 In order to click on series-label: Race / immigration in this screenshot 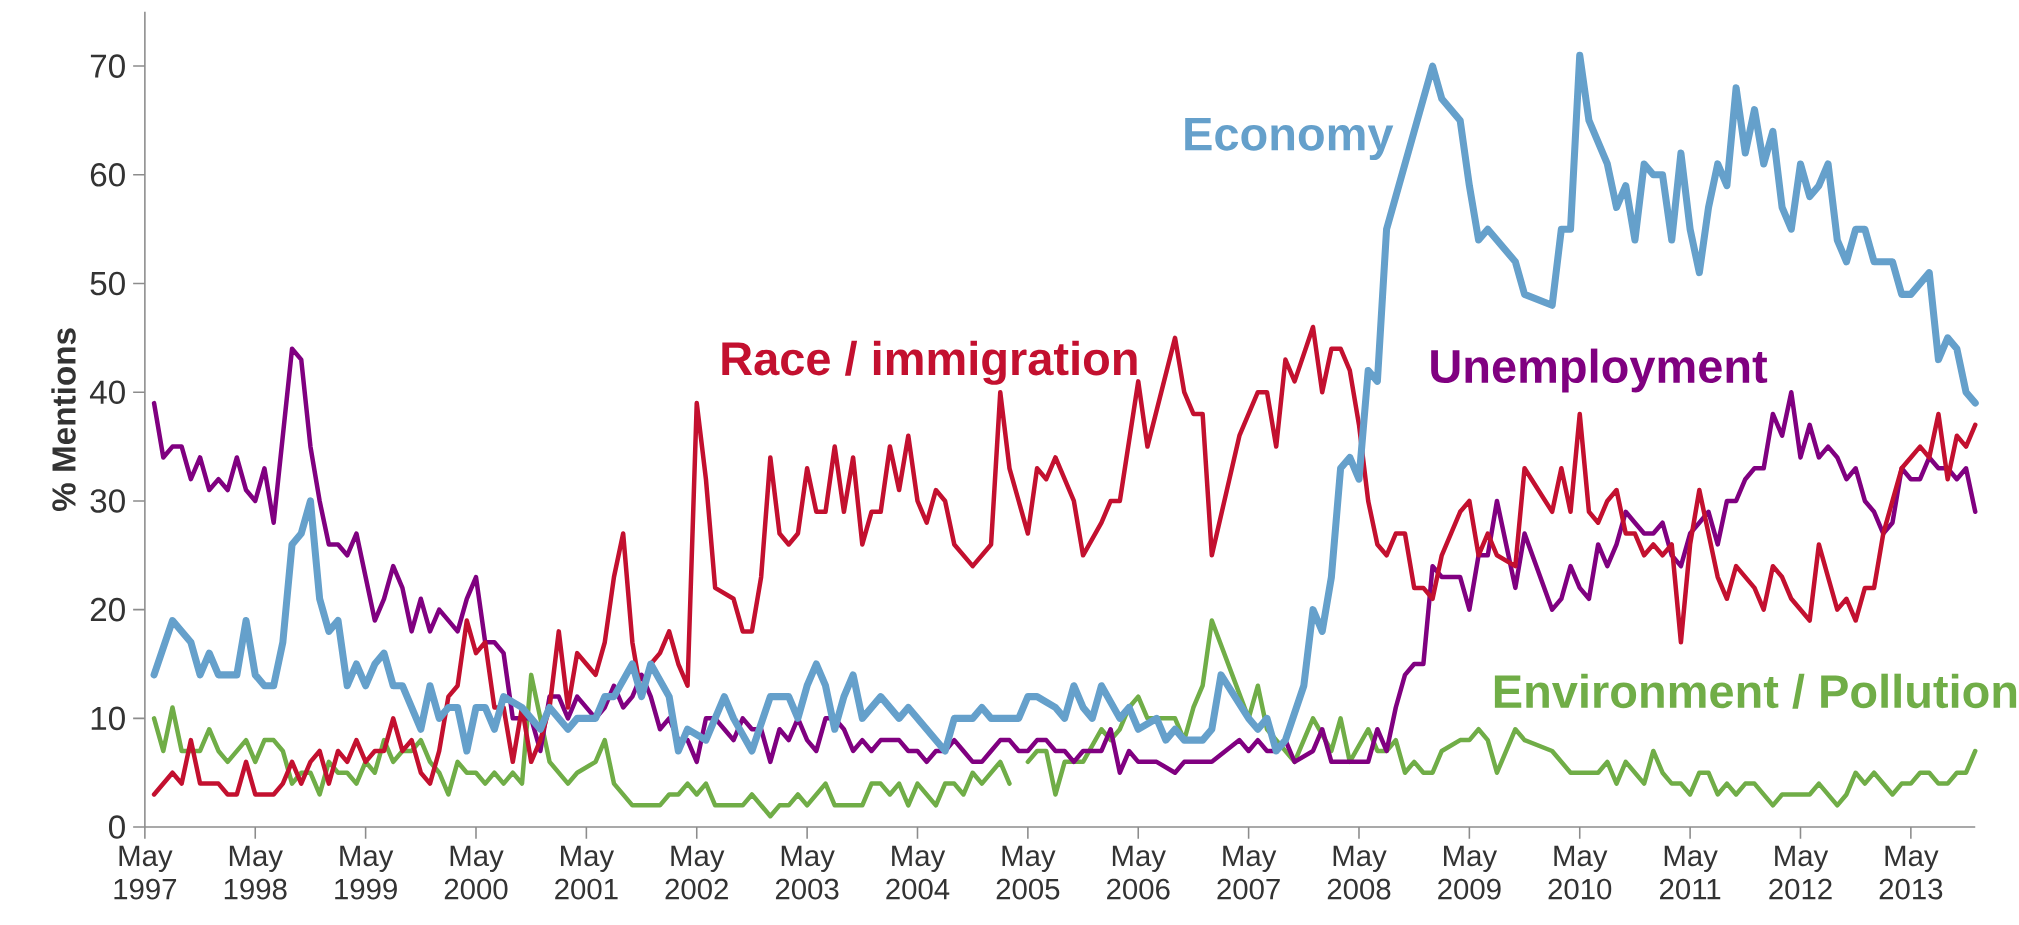, I will do `click(929, 362)`.